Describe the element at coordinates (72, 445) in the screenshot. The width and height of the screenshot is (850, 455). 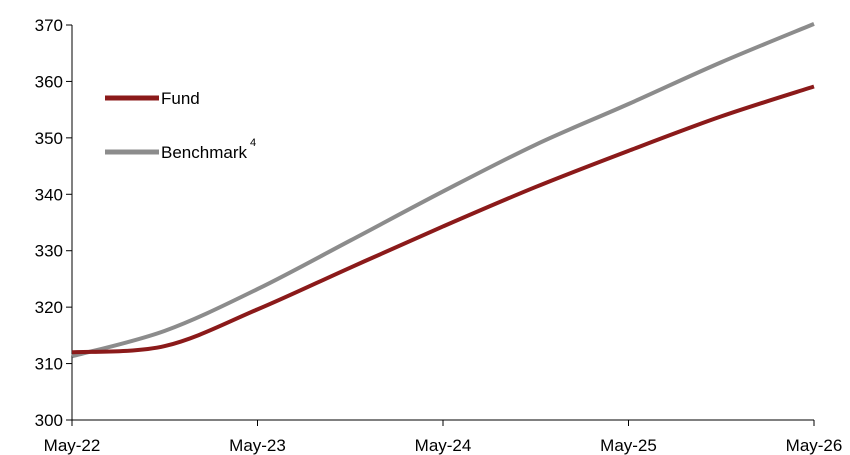
I see `x-tick-label: May-22` at that location.